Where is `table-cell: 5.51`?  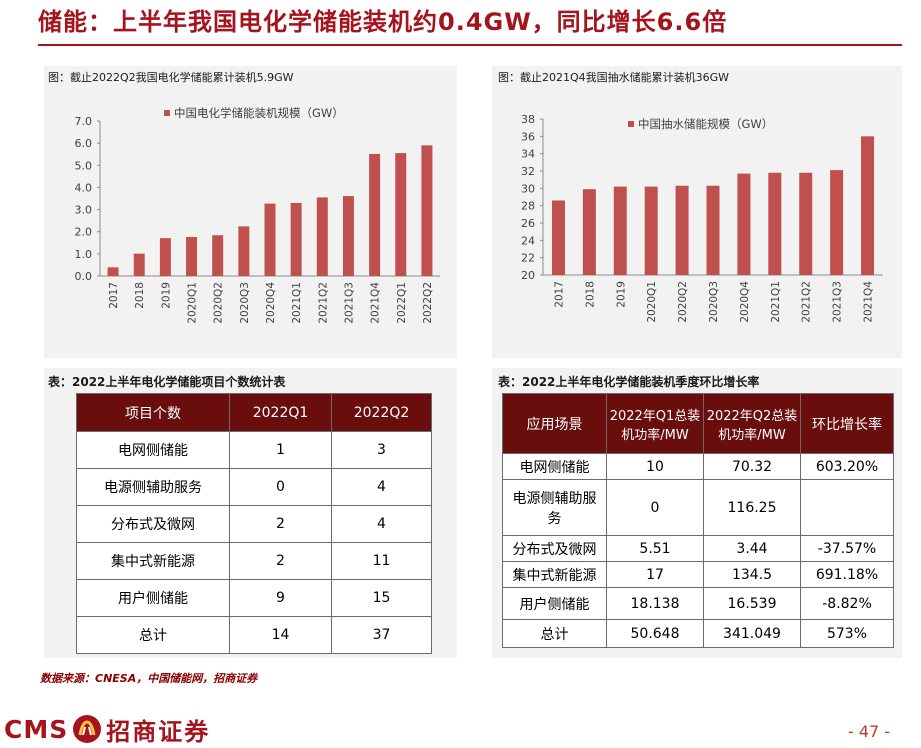
table-cell: 5.51 is located at coordinates (655, 548).